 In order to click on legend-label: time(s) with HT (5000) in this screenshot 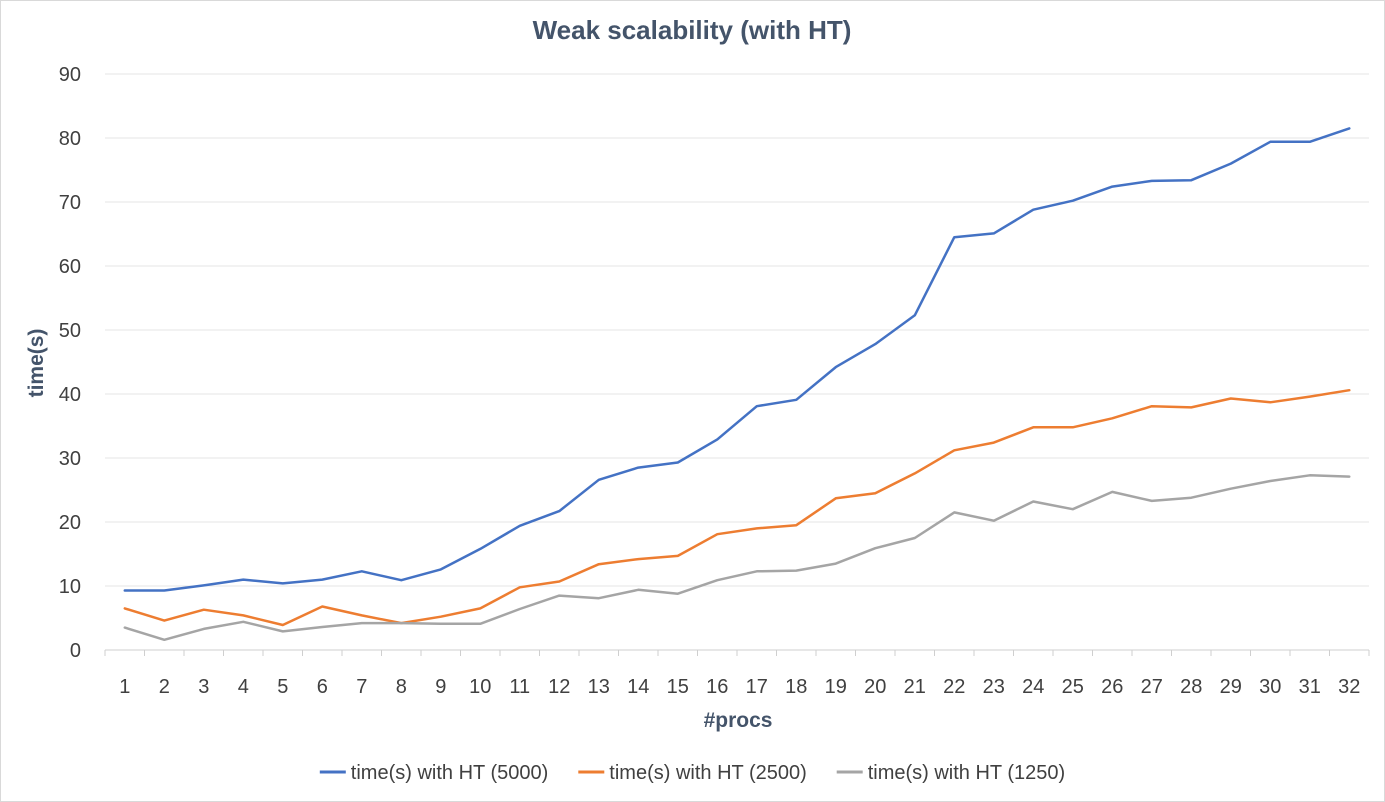, I will do `click(449, 773)`.